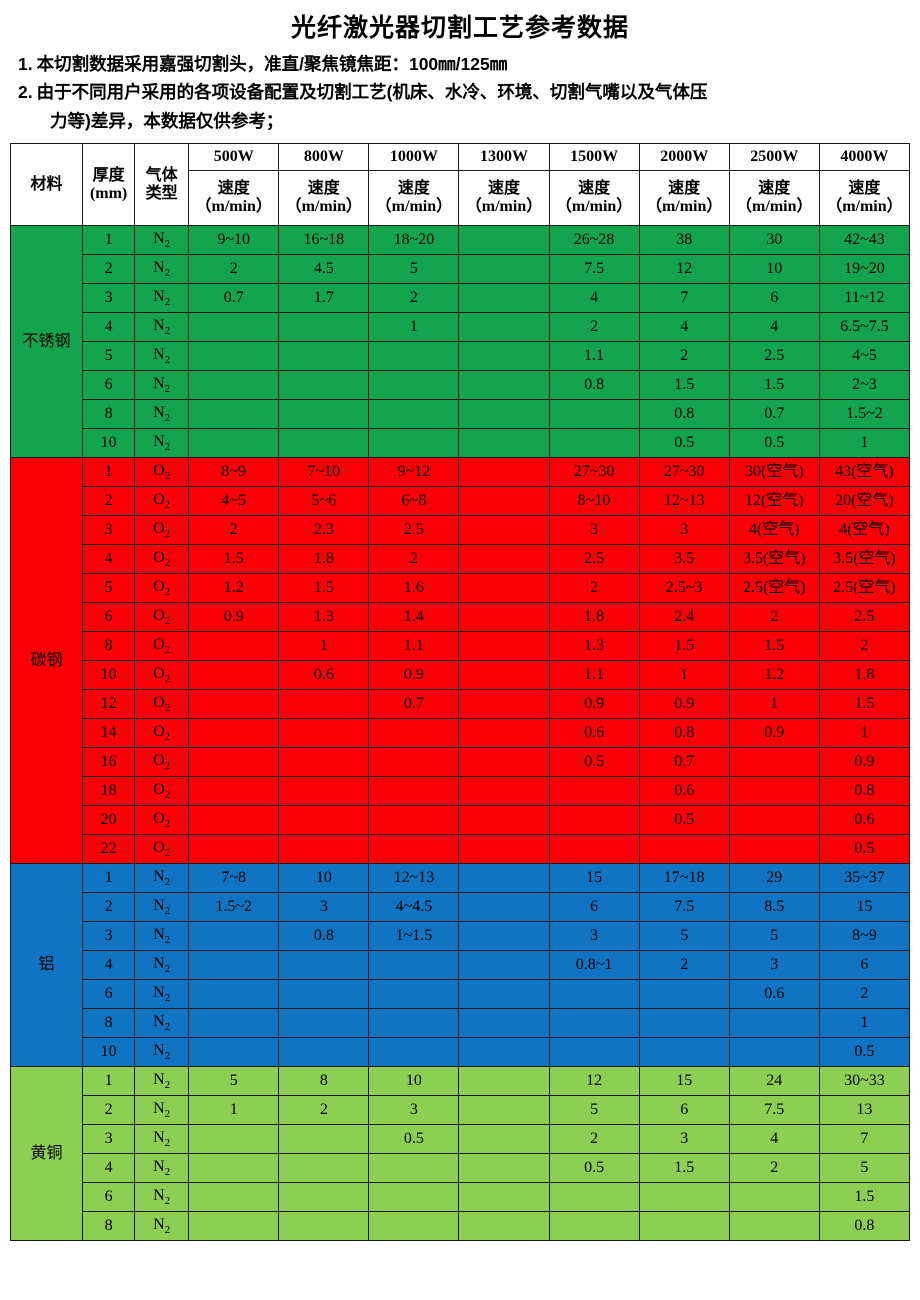 The width and height of the screenshot is (920, 1300). I want to click on speed-cell-2000w: 27~30, so click(684, 472).